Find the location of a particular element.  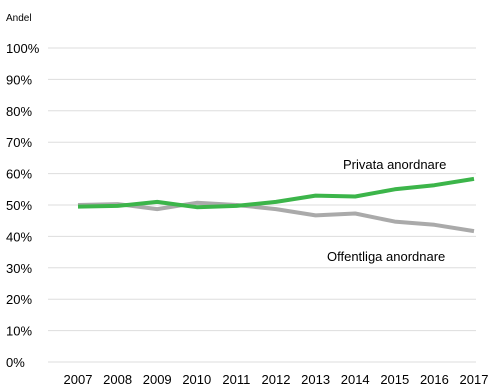

y-tick-label: 40% is located at coordinates (19, 236).